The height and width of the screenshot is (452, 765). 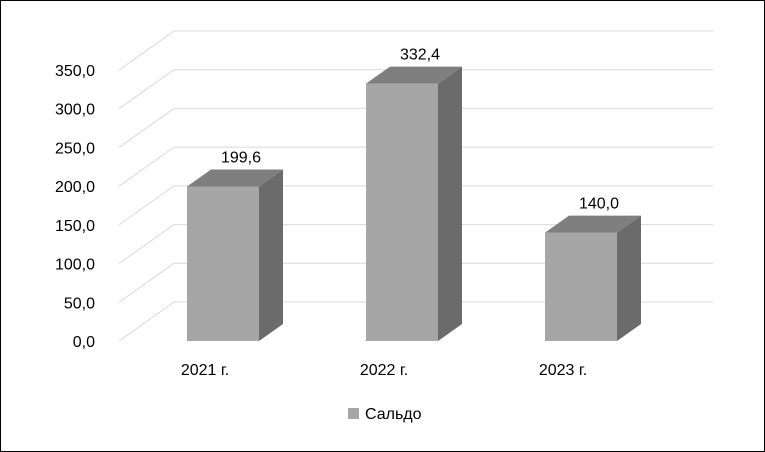 I want to click on x-tick-label: 2023 г., so click(x=563, y=370).